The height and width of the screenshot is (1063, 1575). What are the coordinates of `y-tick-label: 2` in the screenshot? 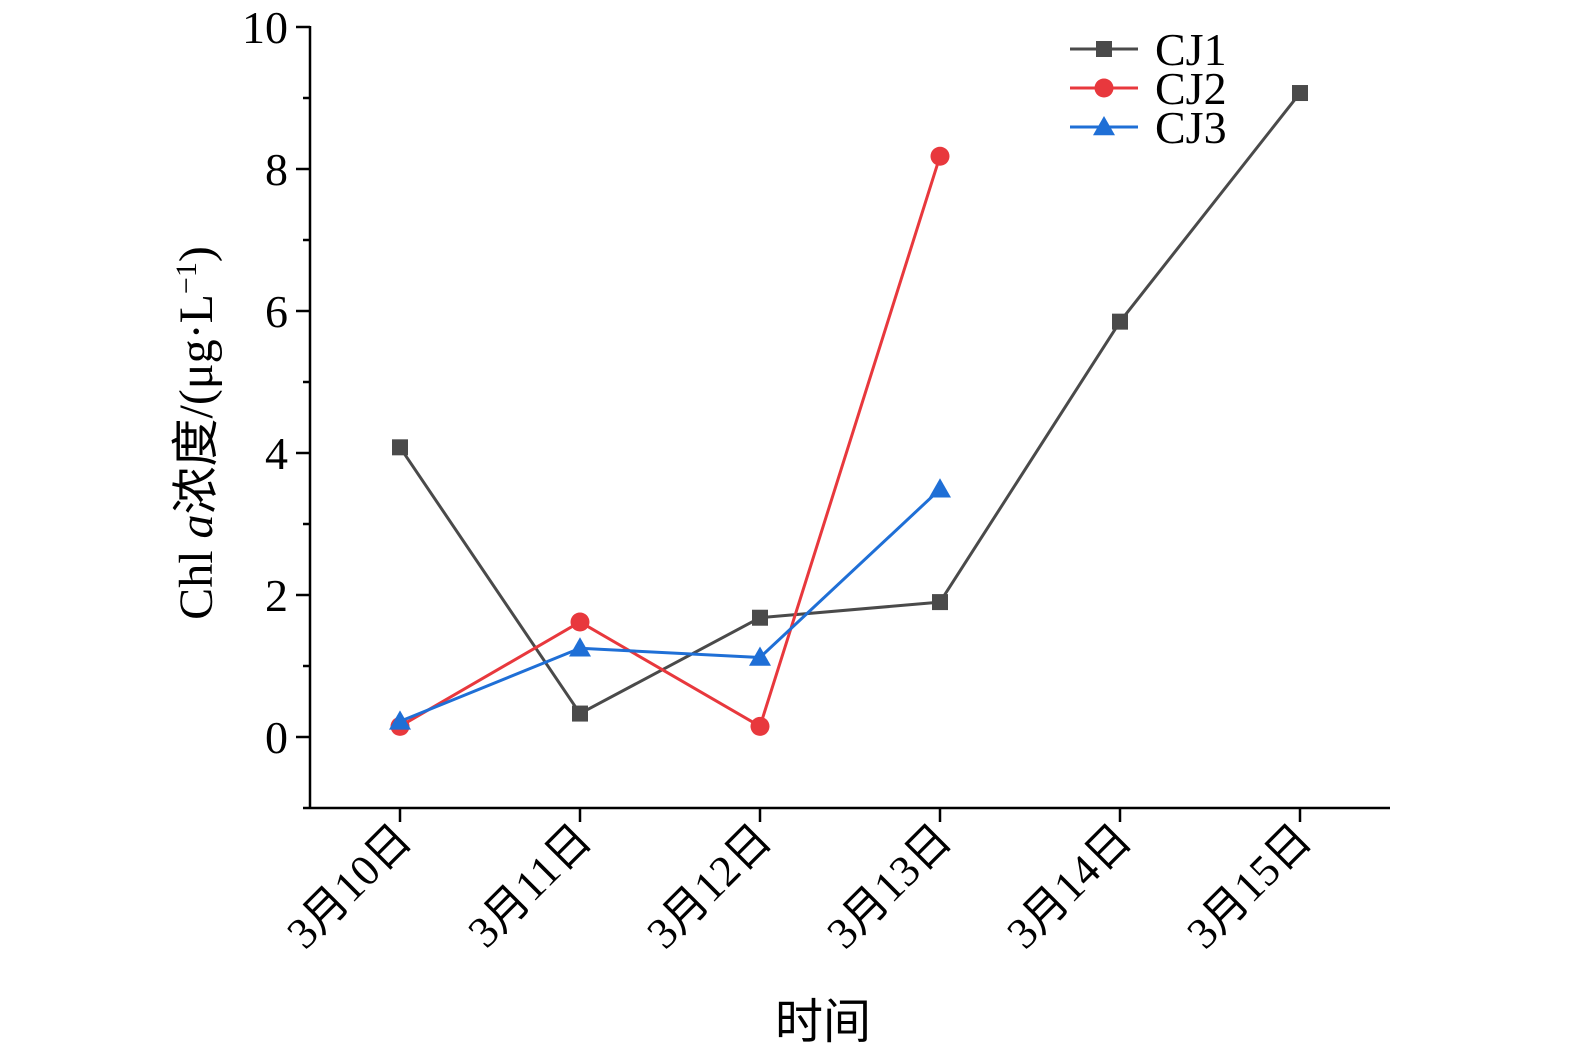 It's located at (276, 595).